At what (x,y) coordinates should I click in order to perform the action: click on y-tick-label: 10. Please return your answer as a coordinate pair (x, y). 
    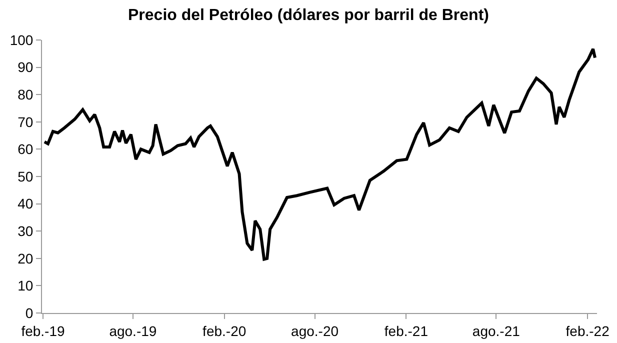
    Looking at the image, I should click on (26, 286).